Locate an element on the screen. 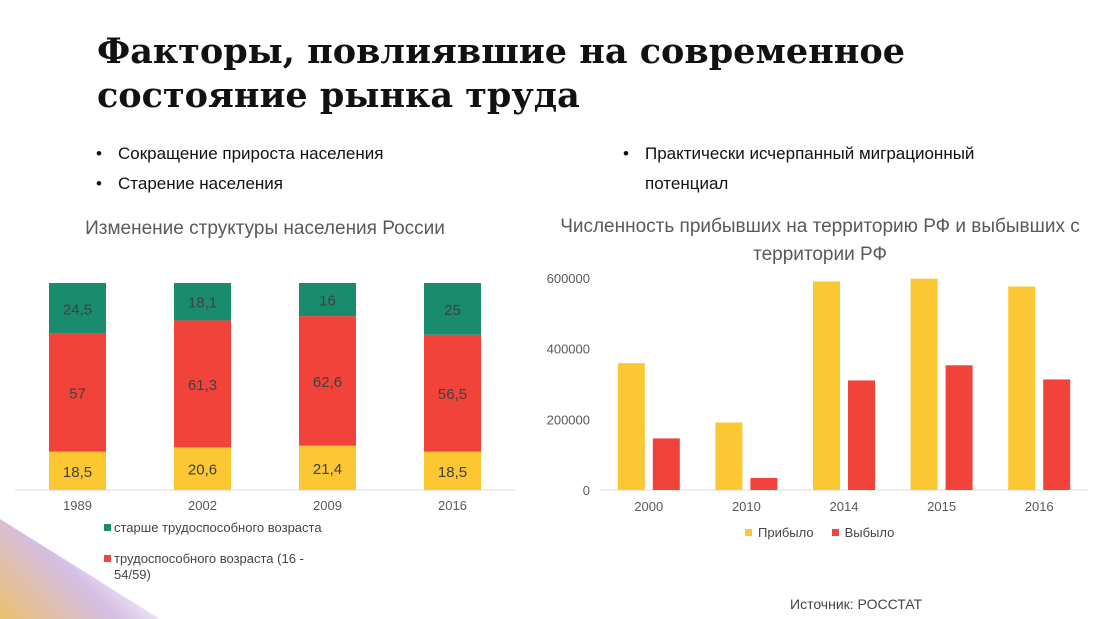  legend-item-red: трудоспособного возраста (16 - 54/59) is located at coordinates (224, 567).